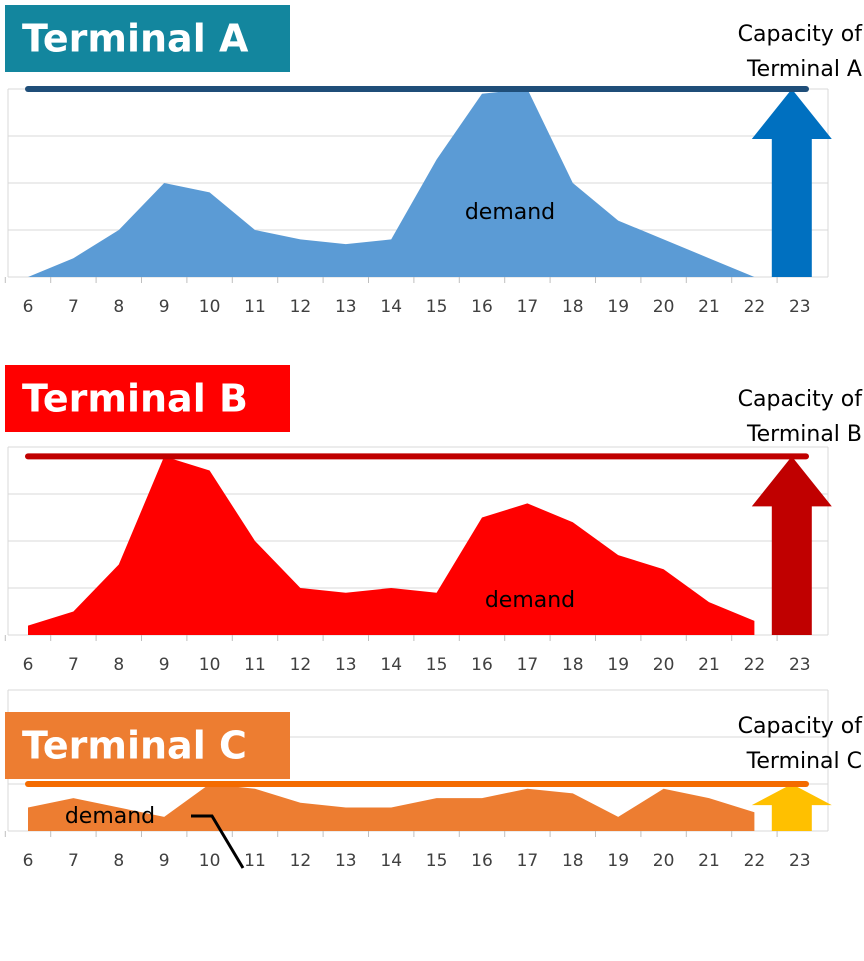 The width and height of the screenshot is (864, 961). I want to click on chart-title: Terminal B, so click(135, 399).